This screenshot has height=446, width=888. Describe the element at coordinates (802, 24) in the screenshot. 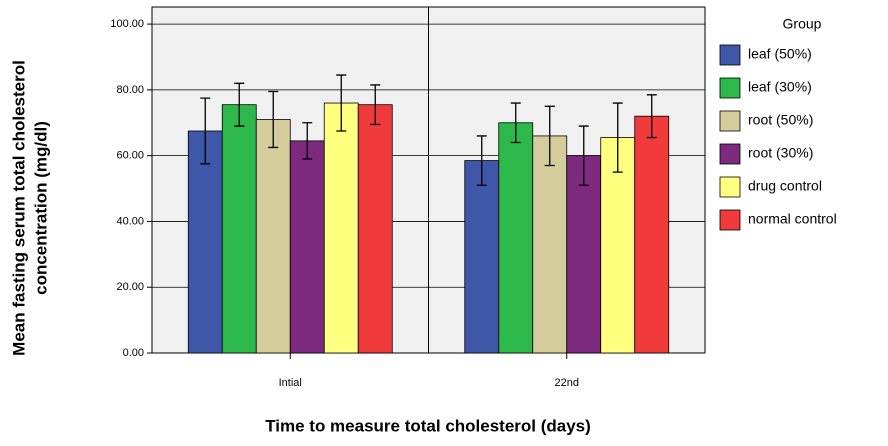

I see `legend-title: Group` at that location.